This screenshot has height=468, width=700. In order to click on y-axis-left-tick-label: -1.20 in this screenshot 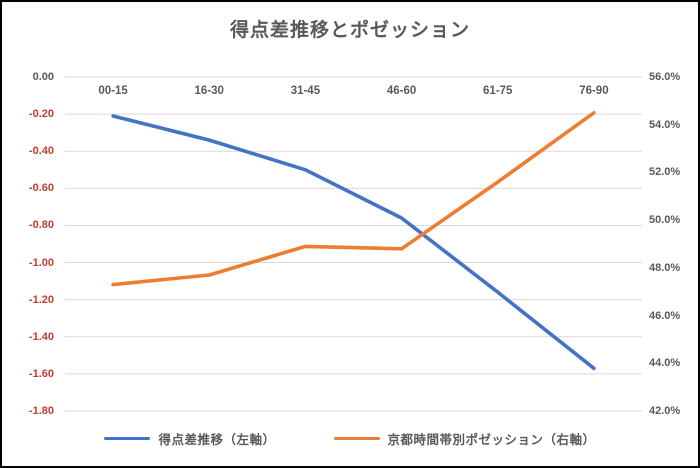, I will do `click(41, 299)`.